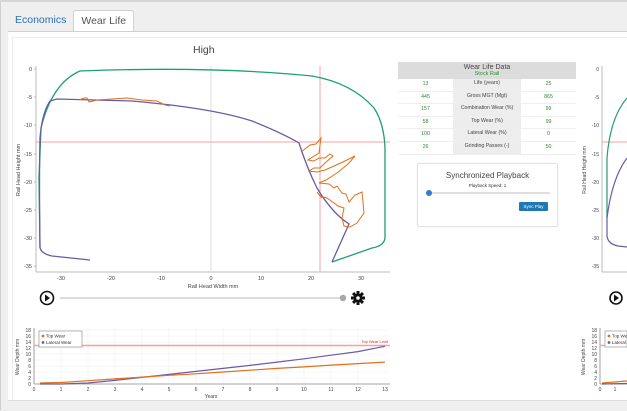  I want to click on svg-text: -5, so click(29, 98).